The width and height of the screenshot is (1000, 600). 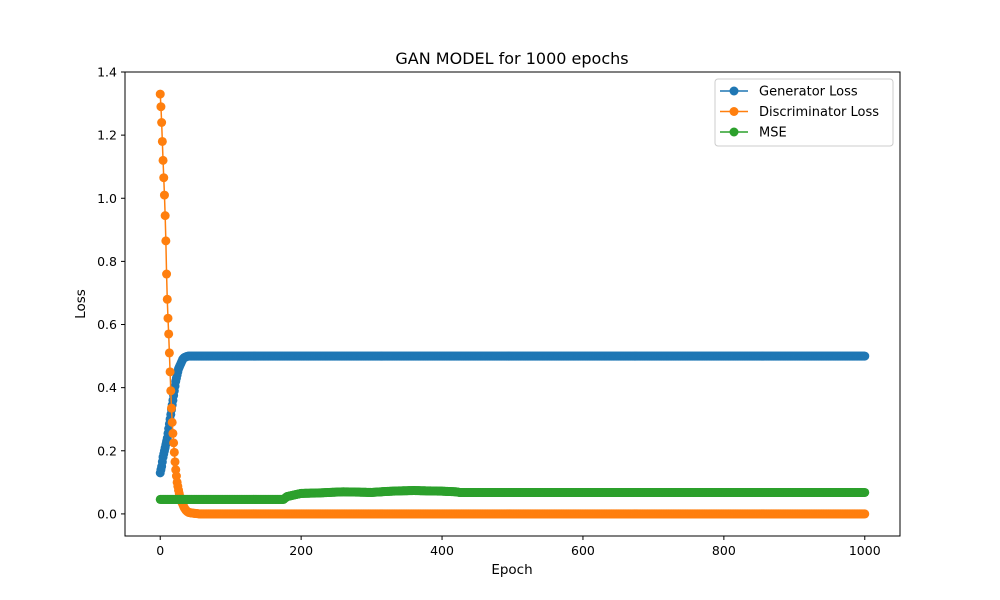 I want to click on legend-label: Generator Loss, so click(x=808, y=92).